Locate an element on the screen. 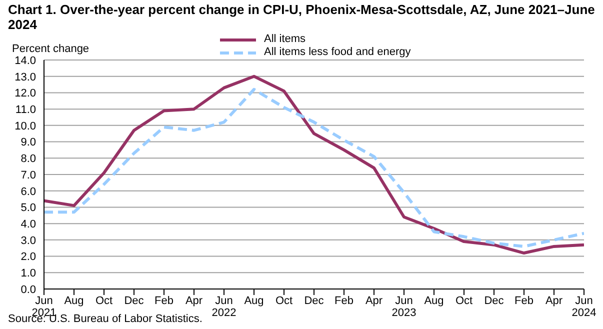 This screenshot has height=329, width=603. y-tick-label: 5.0 is located at coordinates (28, 208).